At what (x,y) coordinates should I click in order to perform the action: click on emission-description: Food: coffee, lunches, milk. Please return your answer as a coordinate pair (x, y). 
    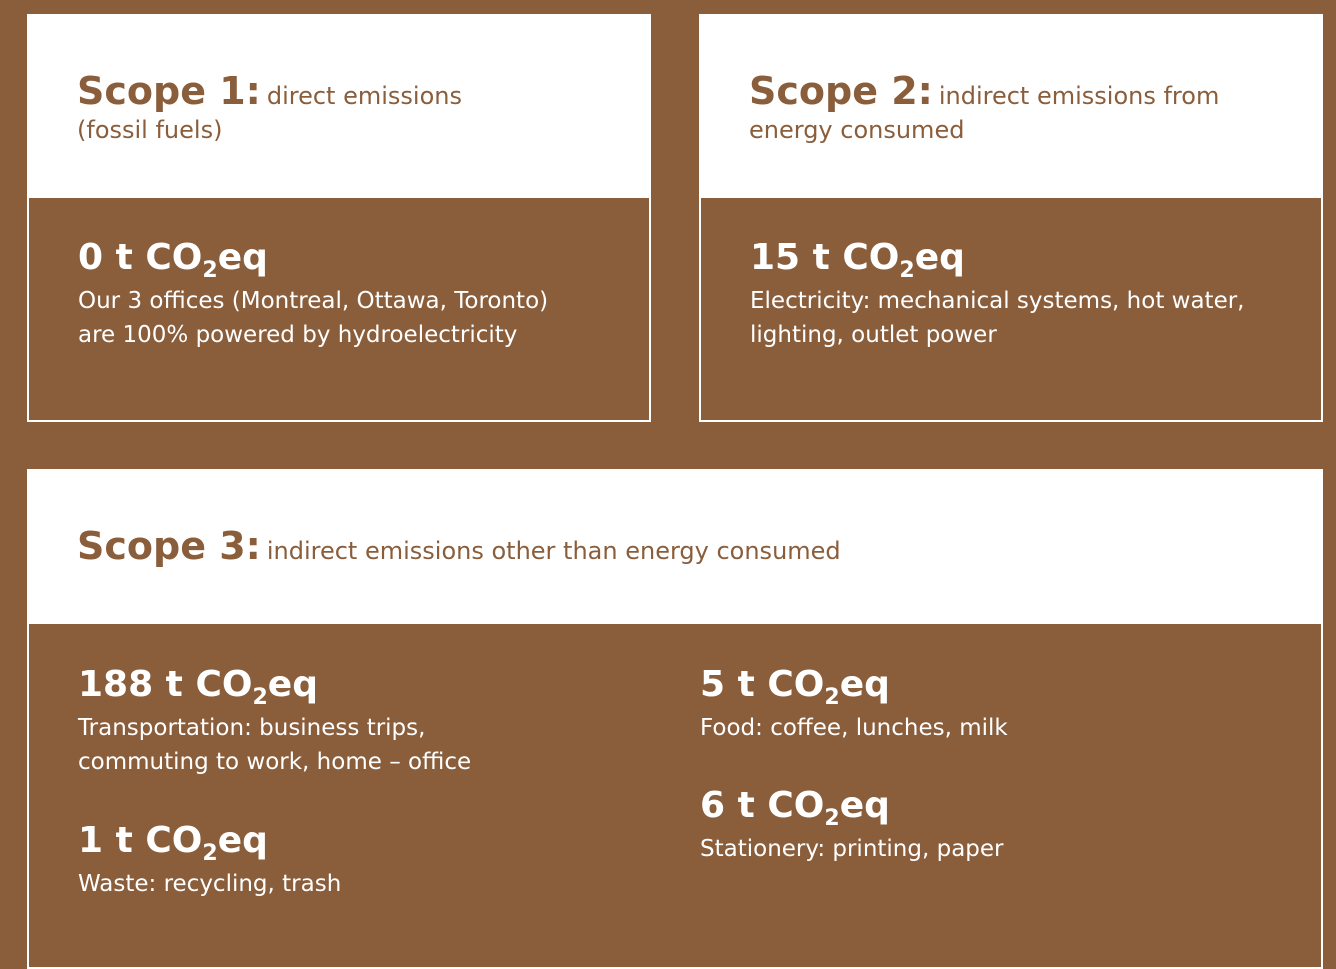
    Looking at the image, I should click on (854, 728).